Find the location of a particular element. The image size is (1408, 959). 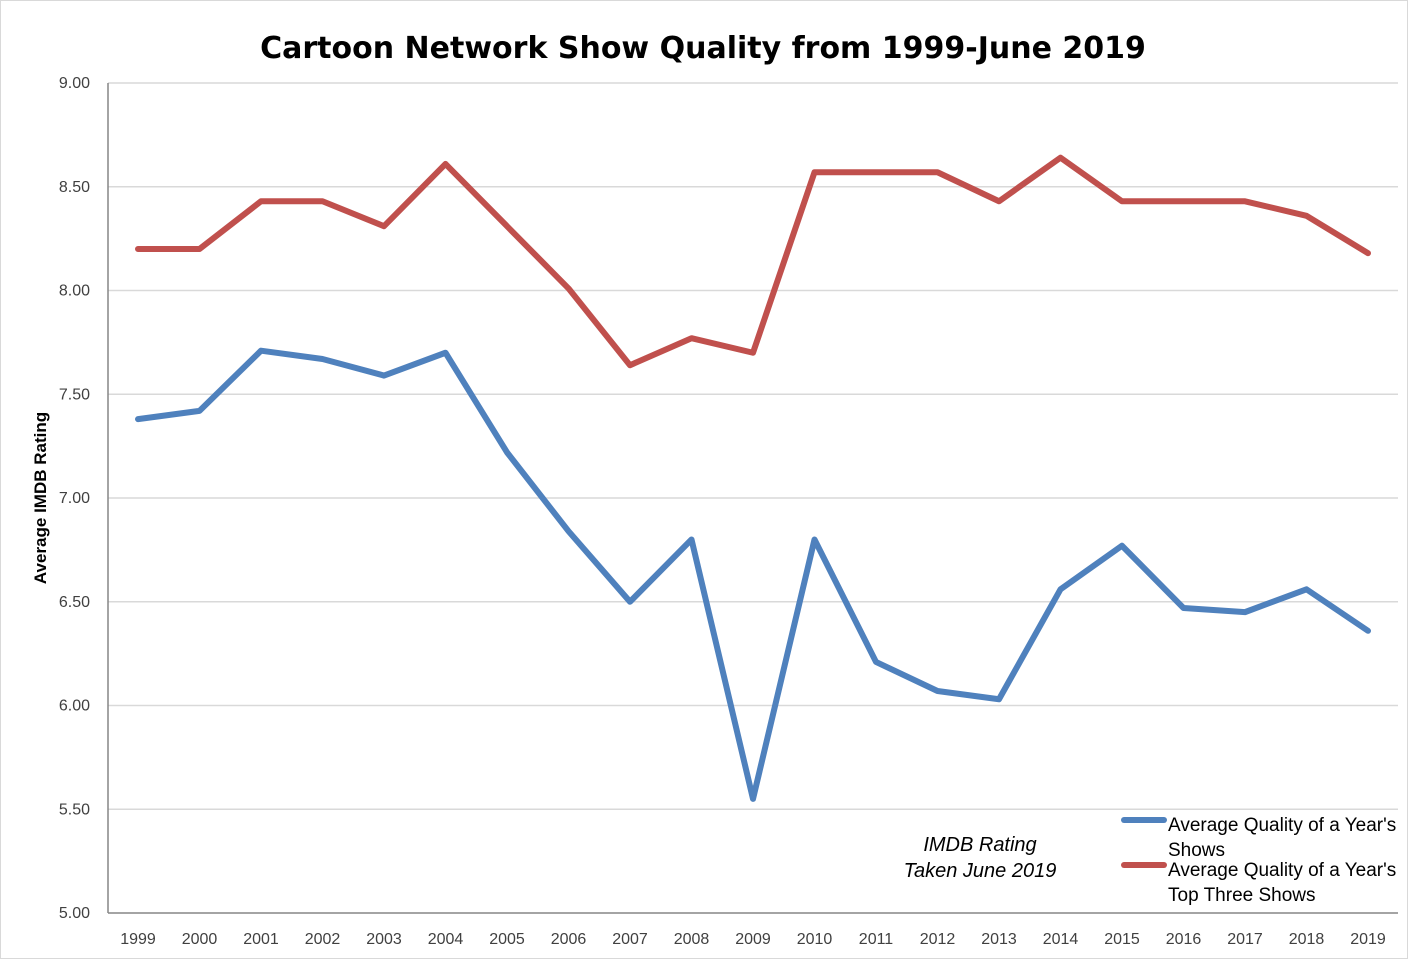

legend-label: Shows is located at coordinates (1196, 850).